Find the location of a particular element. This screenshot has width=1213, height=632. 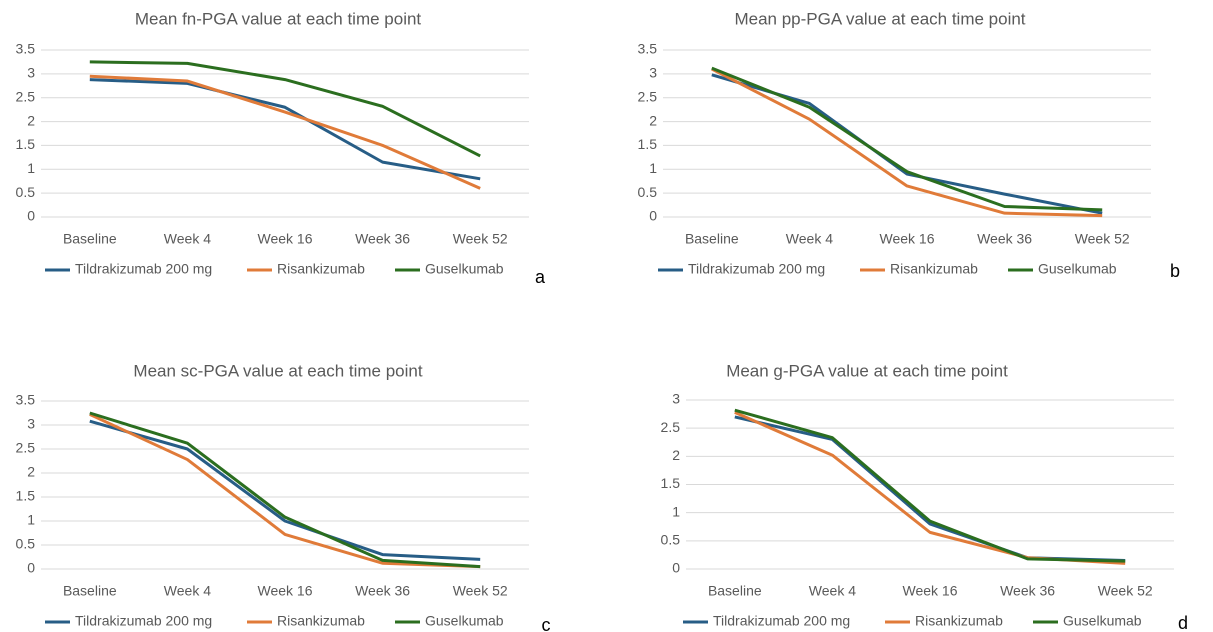

chart-title: Mean sc-PGA value at each time point is located at coordinates (277, 370).